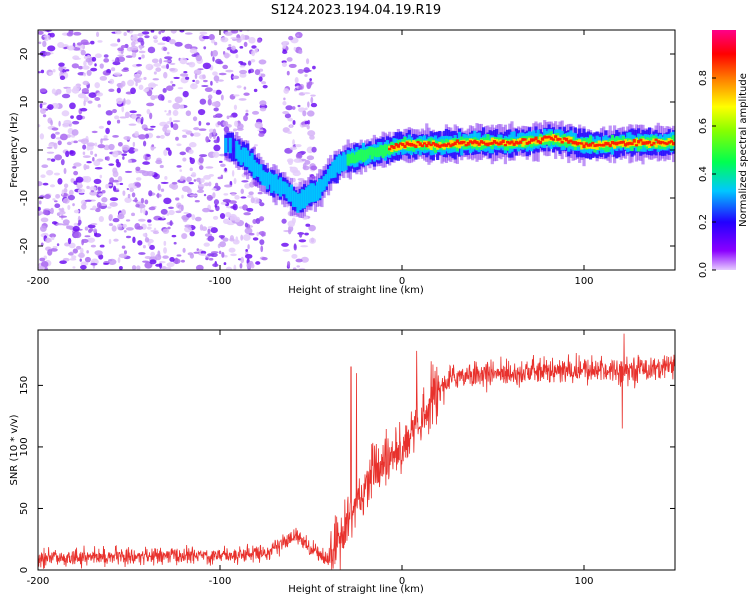  I want to click on y-tick-label: 10, so click(24, 102).